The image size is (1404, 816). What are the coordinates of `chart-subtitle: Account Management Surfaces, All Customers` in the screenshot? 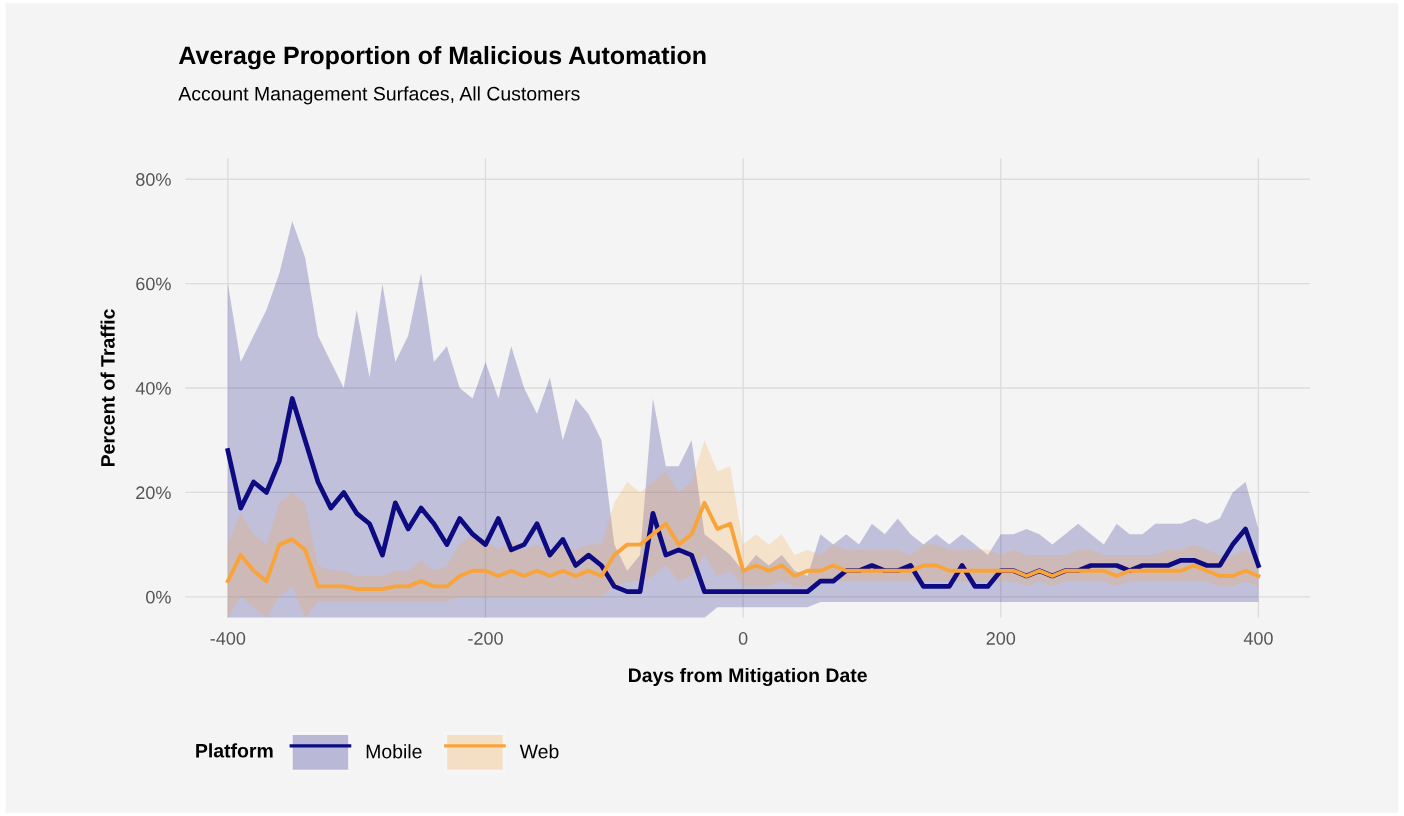 It's located at (379, 95).